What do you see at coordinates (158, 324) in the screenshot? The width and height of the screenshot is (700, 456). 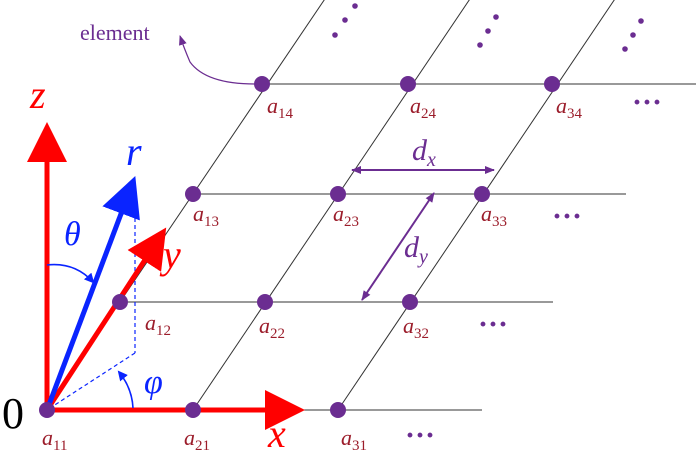 I see `label-a12: a12` at bounding box center [158, 324].